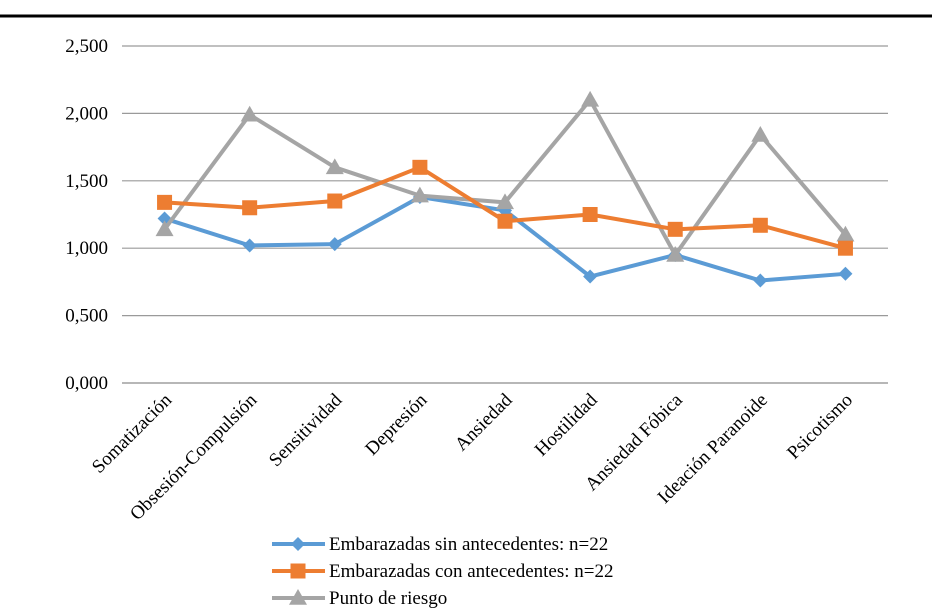 The height and width of the screenshot is (610, 932). I want to click on y-tick-label: 1,000, so click(86, 248).